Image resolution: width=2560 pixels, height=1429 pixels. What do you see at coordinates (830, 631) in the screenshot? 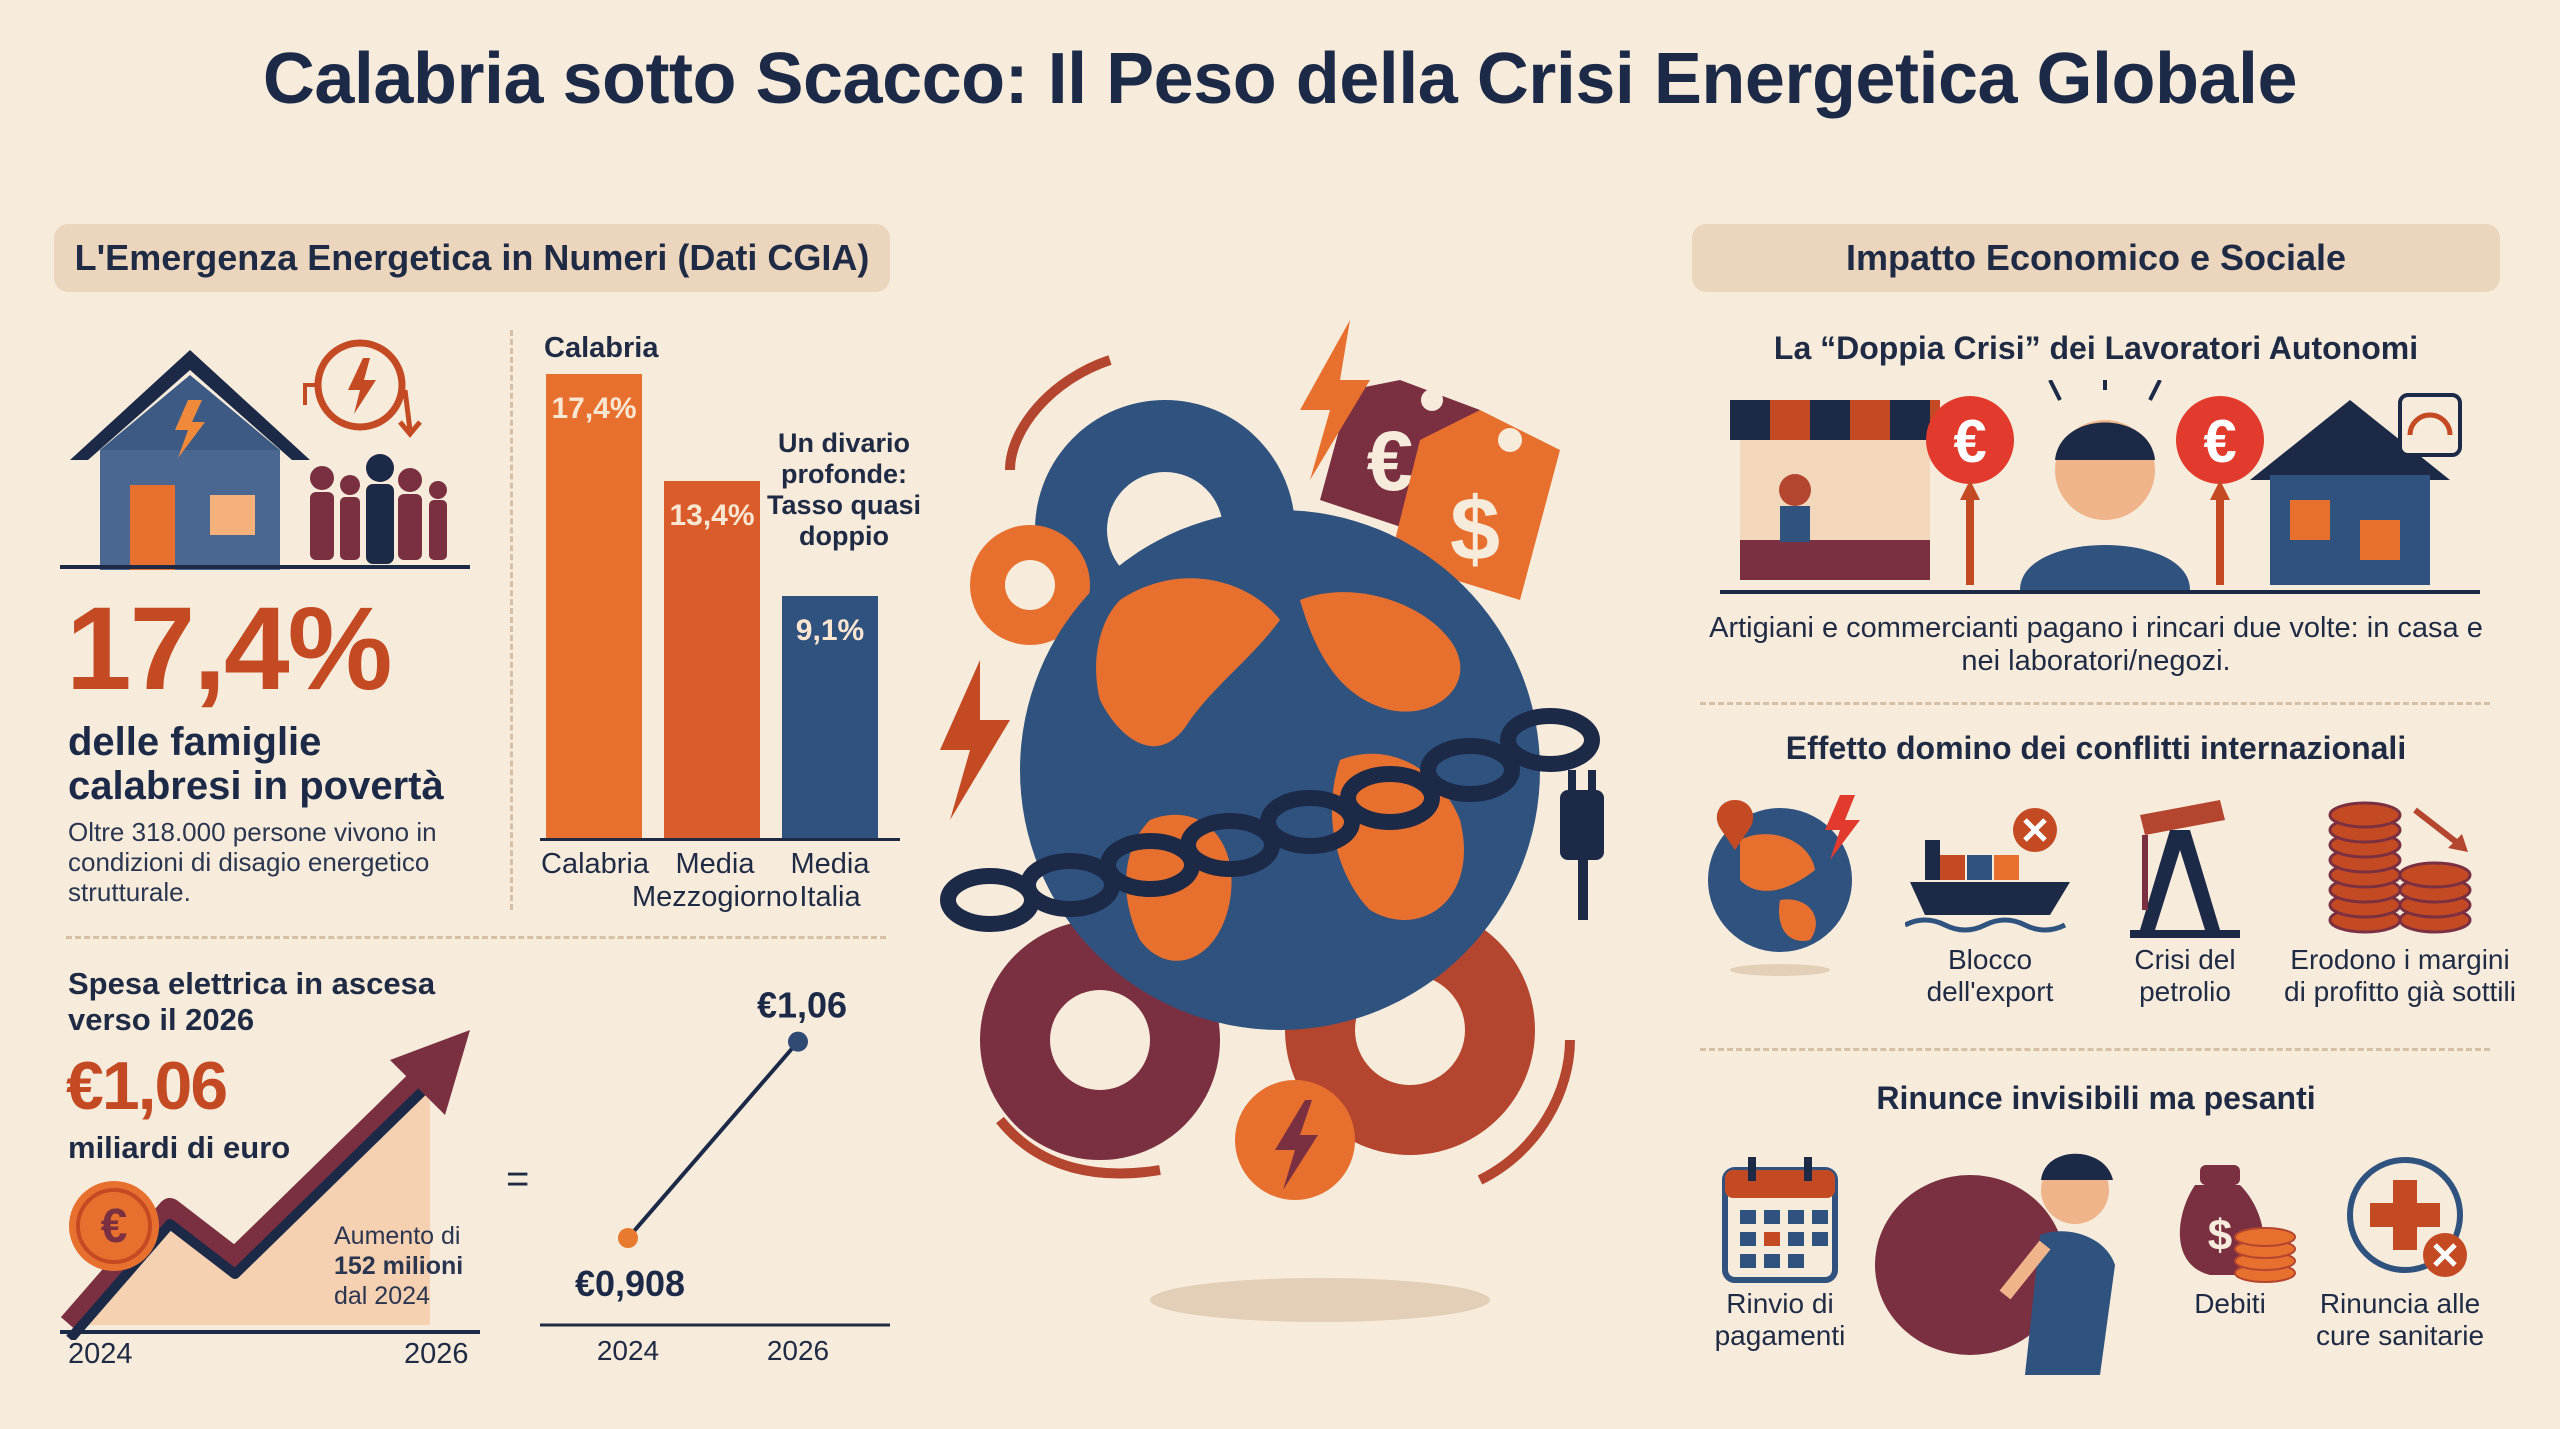
I see `bar-value-label: 9,1%` at bounding box center [830, 631].